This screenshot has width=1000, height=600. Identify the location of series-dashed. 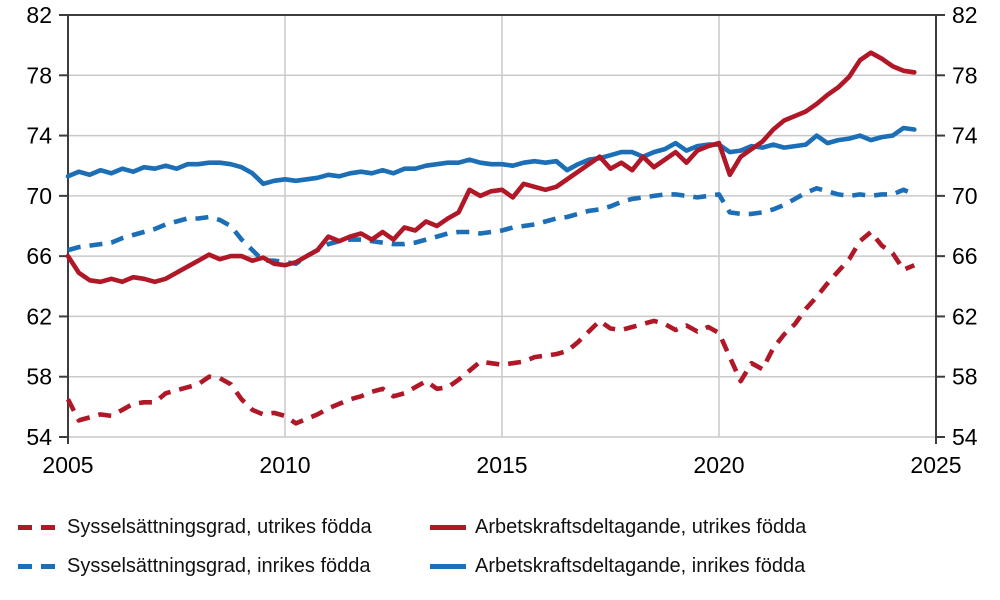
(491, 226).